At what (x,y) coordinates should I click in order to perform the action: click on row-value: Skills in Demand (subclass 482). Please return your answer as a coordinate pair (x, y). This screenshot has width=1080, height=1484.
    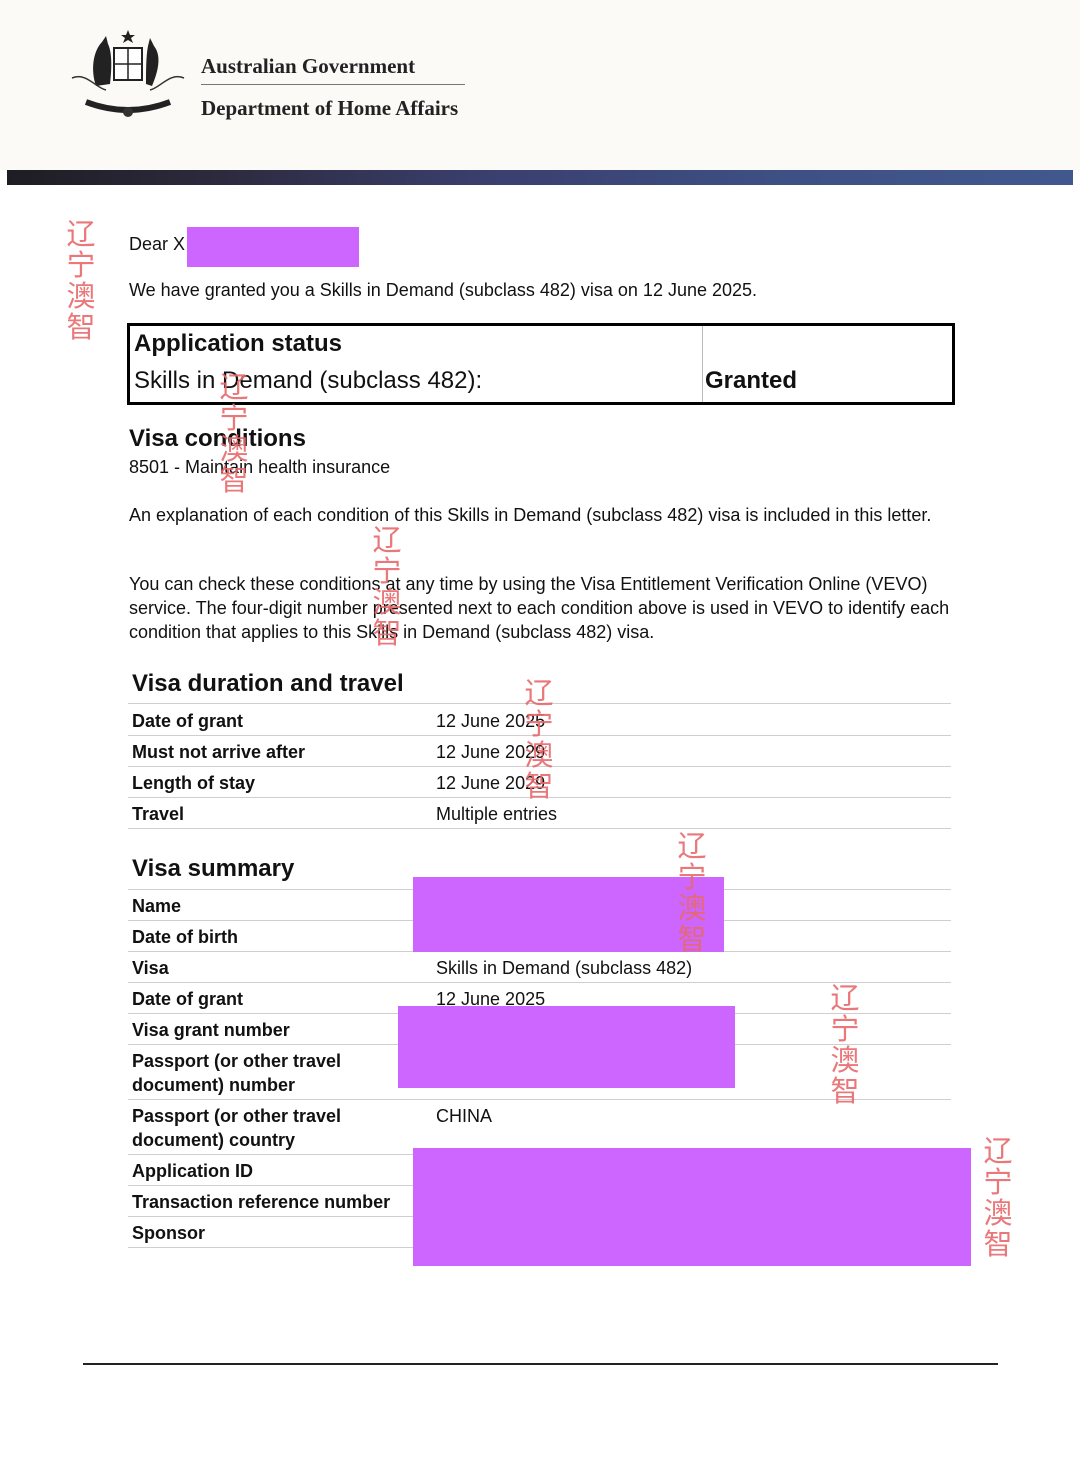
    Looking at the image, I should click on (564, 968).